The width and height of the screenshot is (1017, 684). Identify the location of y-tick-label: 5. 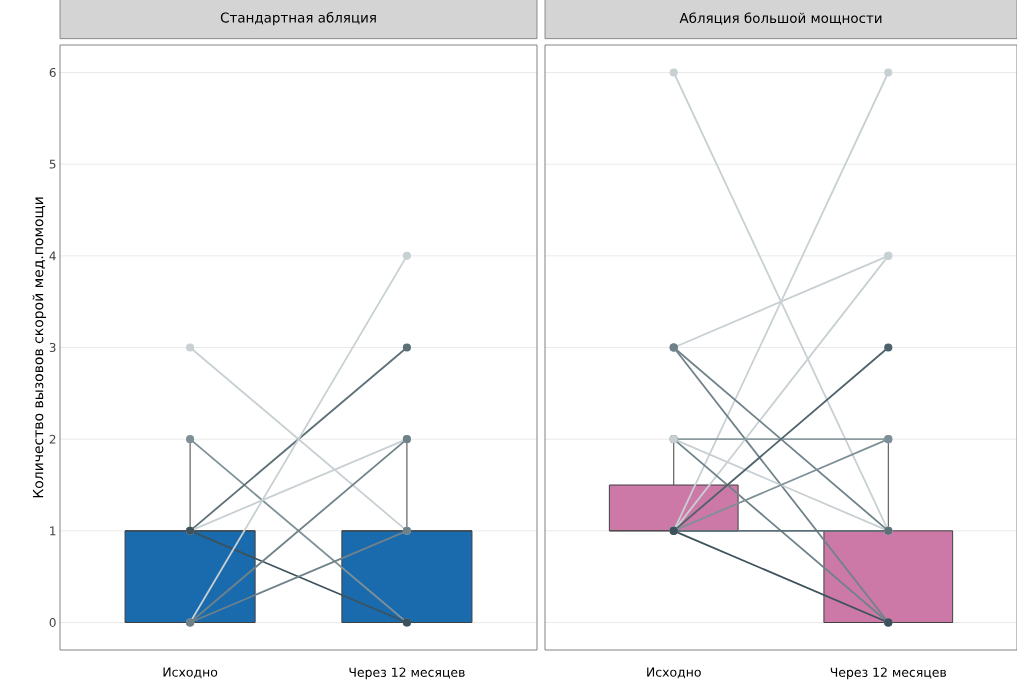
(52, 164).